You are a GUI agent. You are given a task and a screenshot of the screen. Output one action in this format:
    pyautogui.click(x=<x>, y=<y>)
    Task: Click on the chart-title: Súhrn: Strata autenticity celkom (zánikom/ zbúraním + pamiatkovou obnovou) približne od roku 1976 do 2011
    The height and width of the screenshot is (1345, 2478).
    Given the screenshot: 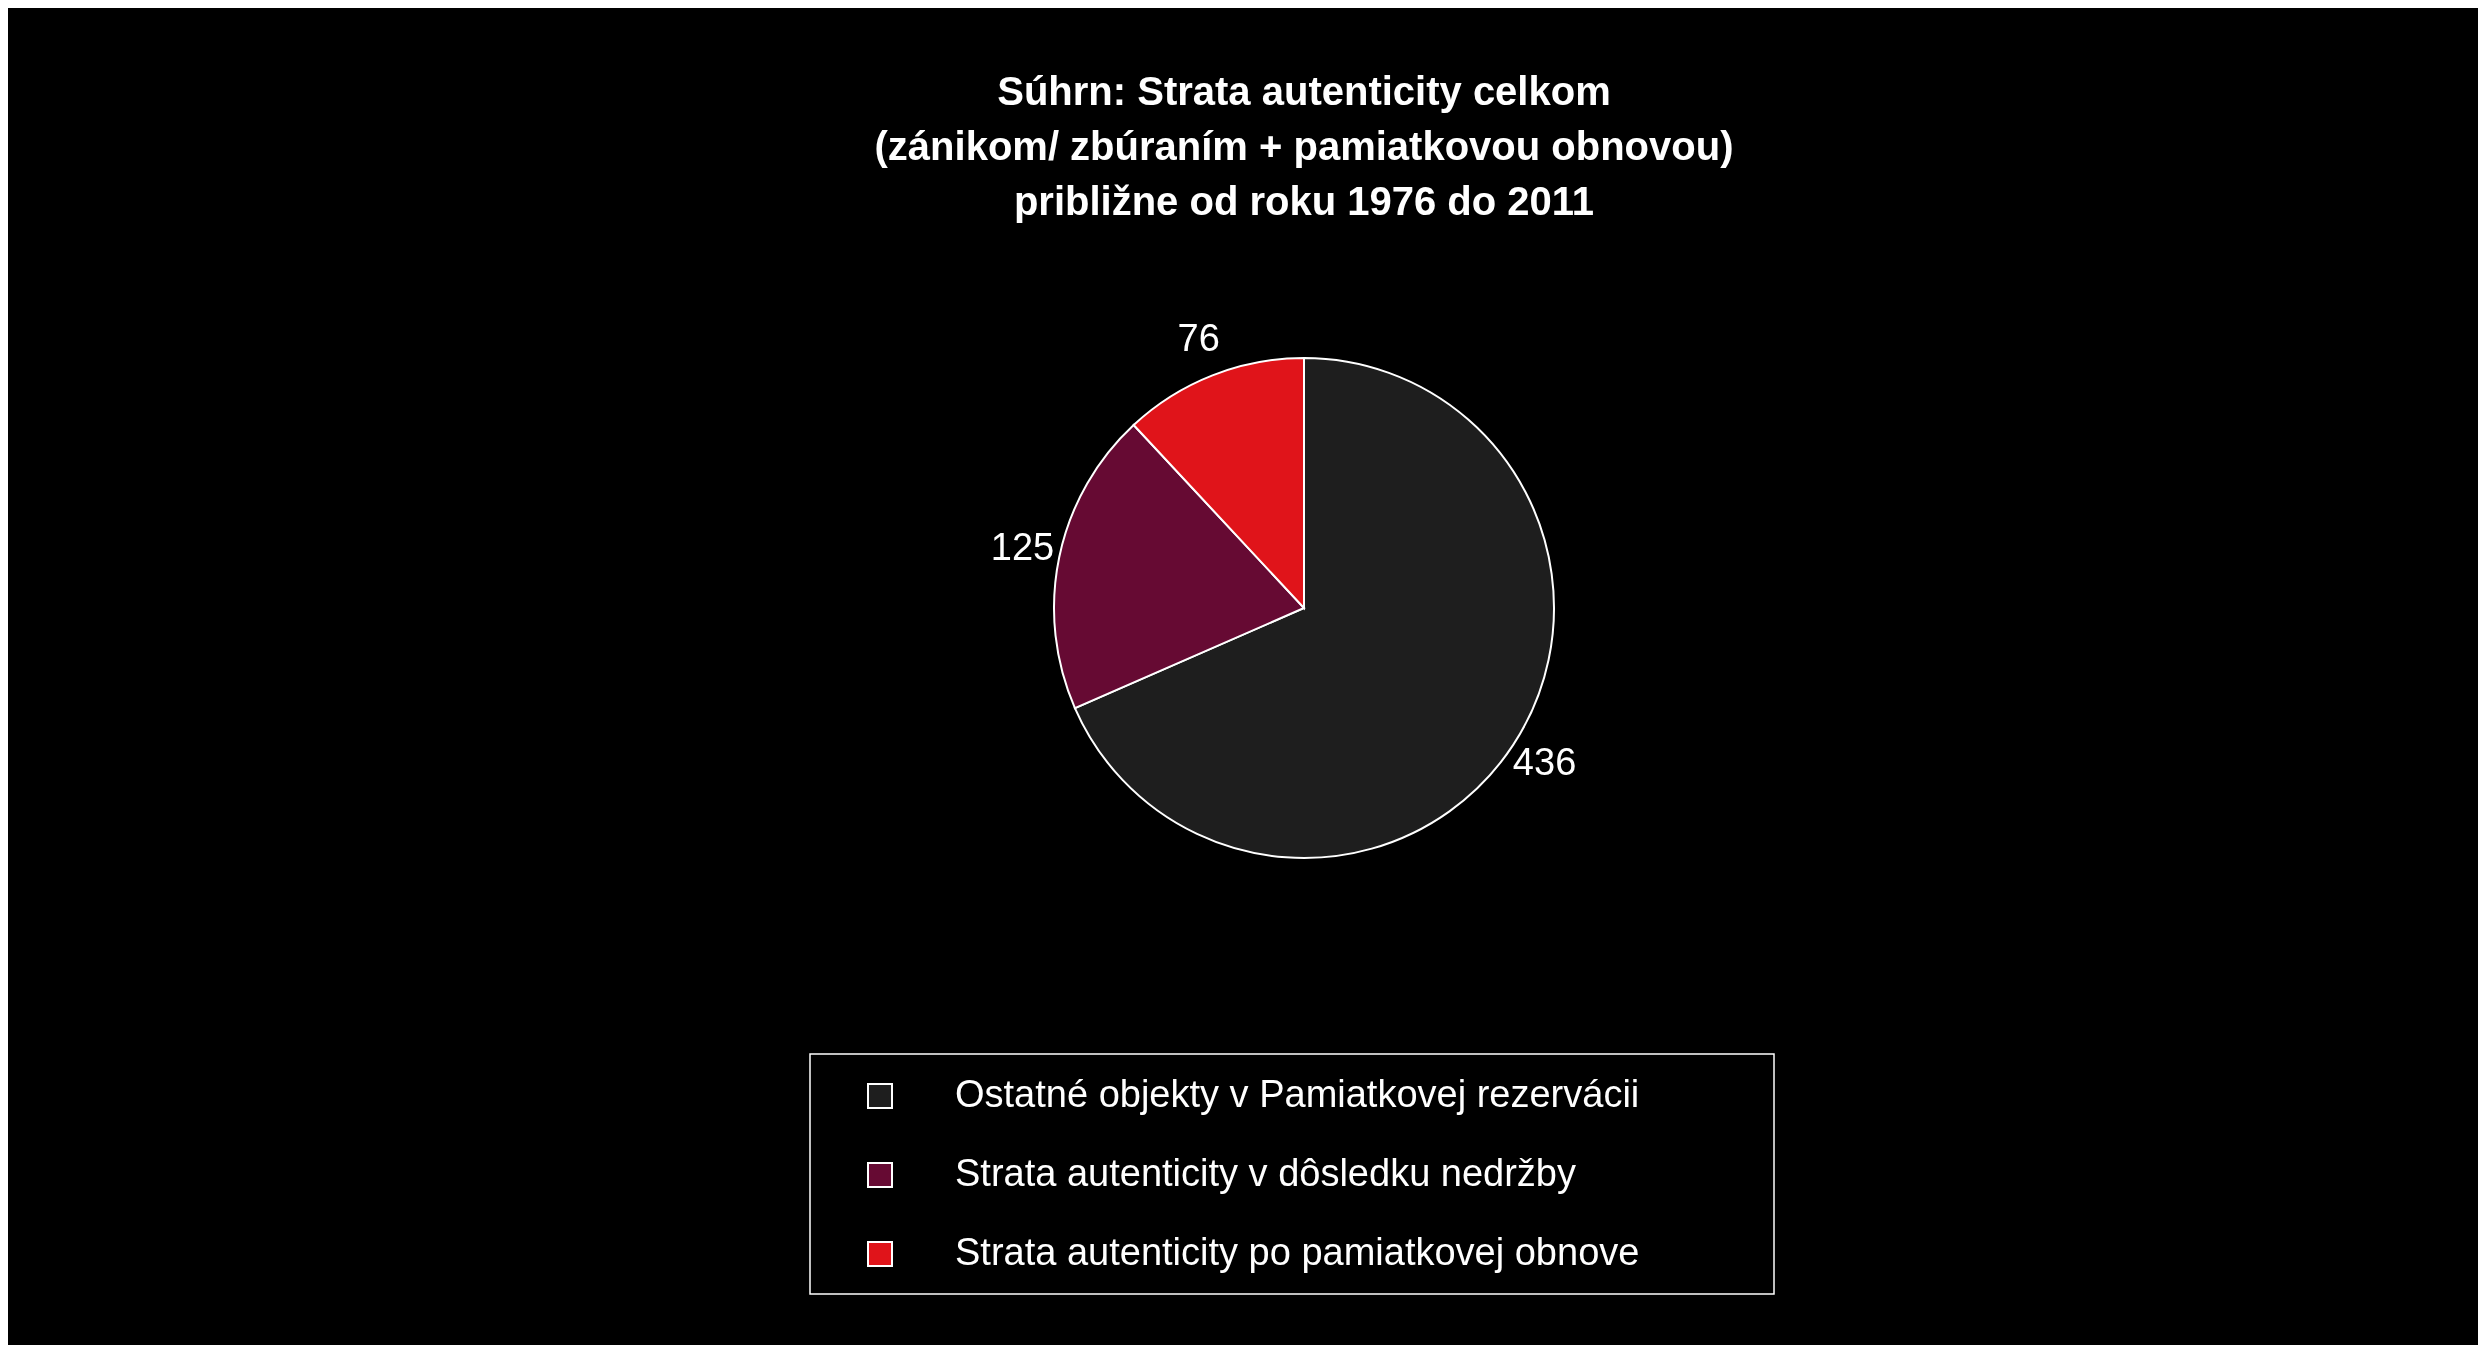 What is the action you would take?
    pyautogui.click(x=1304, y=145)
    